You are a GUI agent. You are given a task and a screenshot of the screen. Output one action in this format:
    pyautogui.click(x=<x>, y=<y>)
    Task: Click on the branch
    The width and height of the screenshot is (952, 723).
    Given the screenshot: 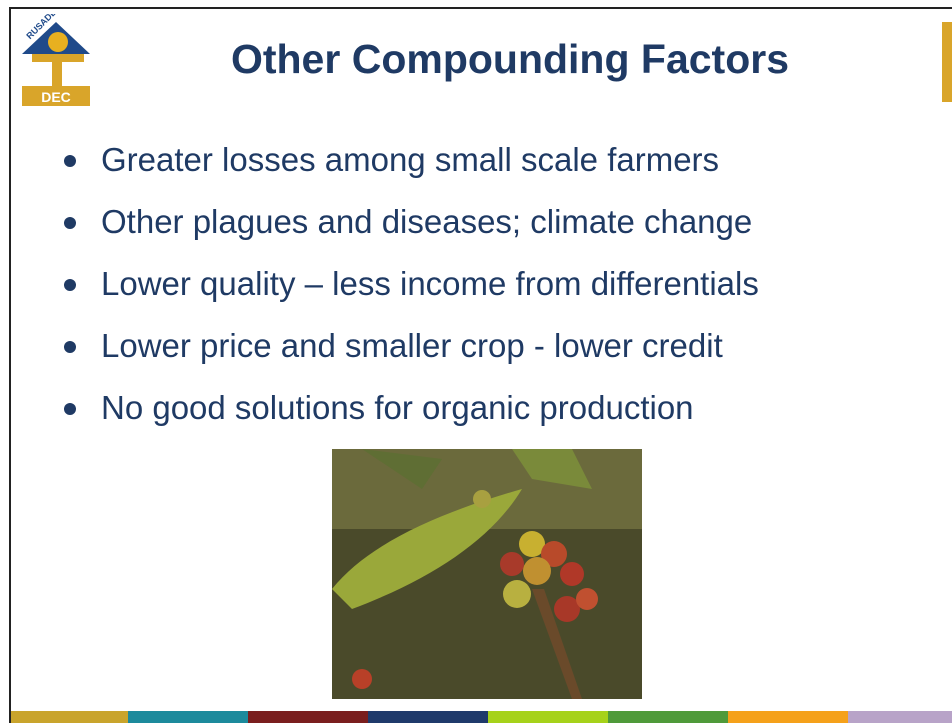 What is the action you would take?
    pyautogui.click(x=557, y=644)
    